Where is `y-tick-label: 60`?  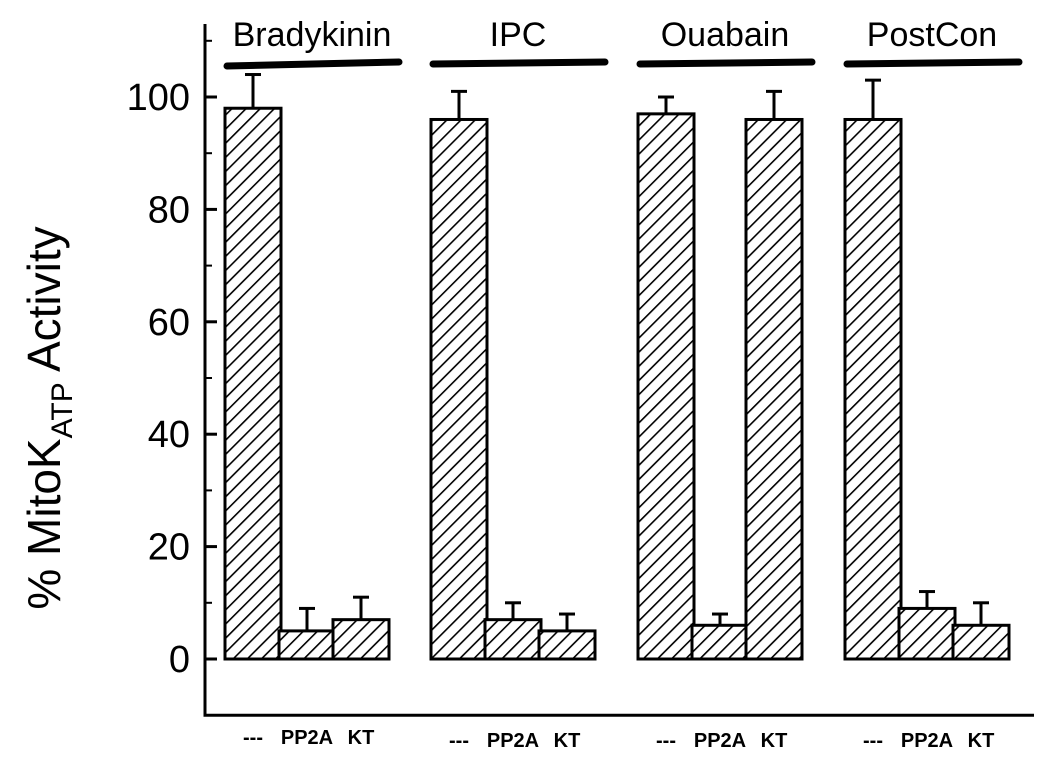
y-tick-label: 60 is located at coordinates (169, 323).